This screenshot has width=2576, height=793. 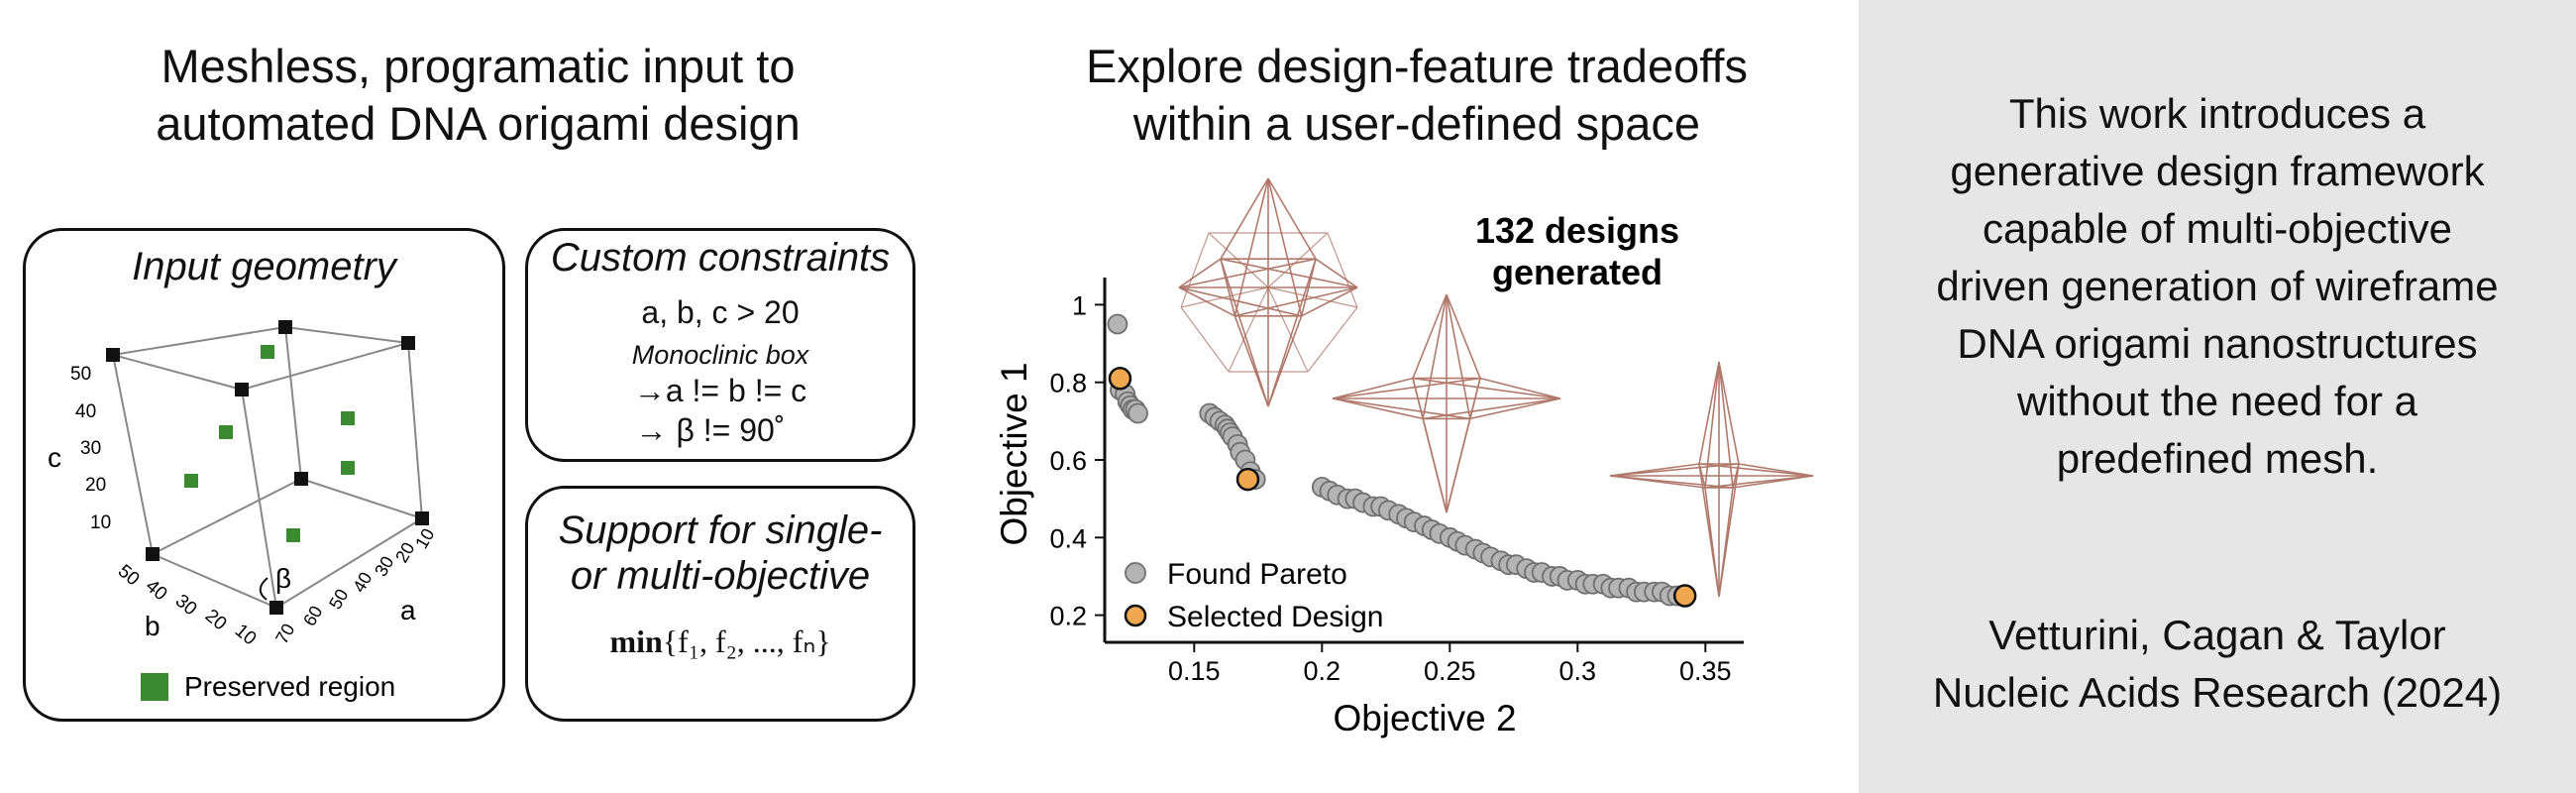 I want to click on c-ticks: 50 40 30 20 10, so click(x=91, y=448).